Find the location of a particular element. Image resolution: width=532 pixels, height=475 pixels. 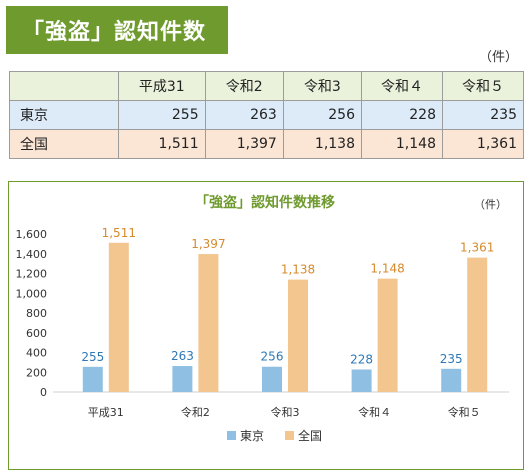

data-label: 263 is located at coordinates (182, 356).